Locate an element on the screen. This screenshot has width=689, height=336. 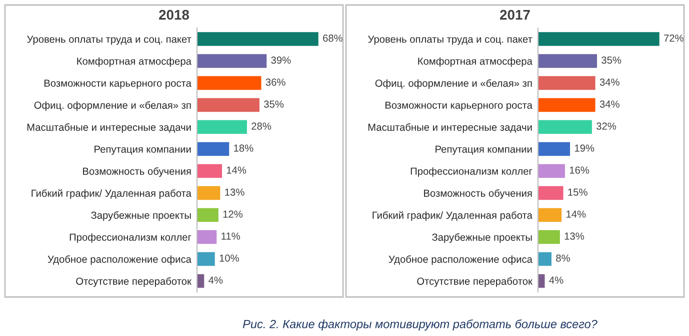
data-label: 72% is located at coordinates (674, 38).